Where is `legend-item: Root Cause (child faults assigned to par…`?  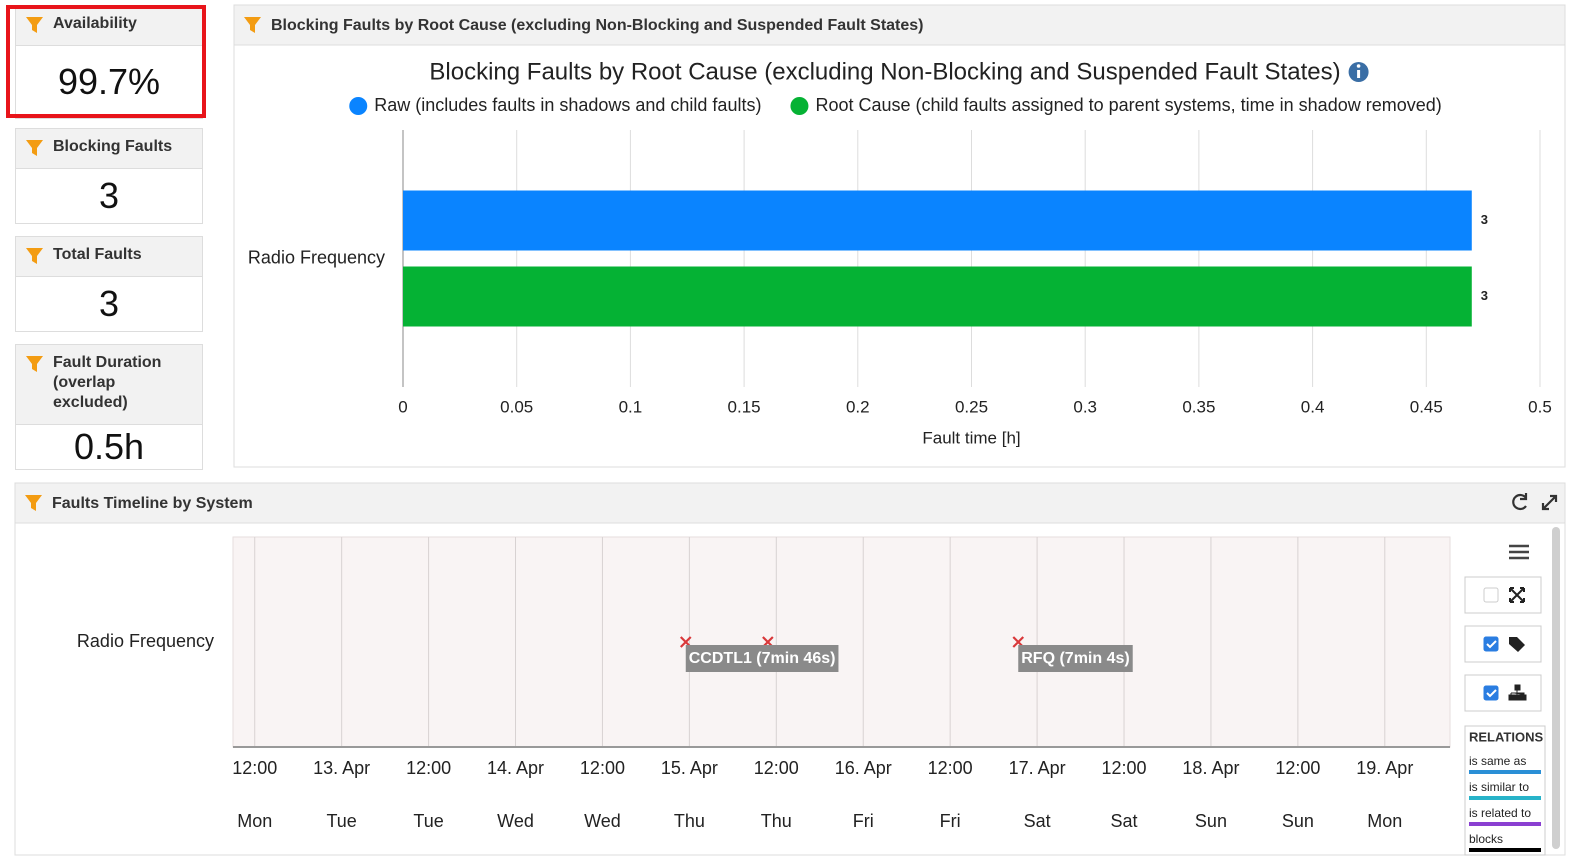
legend-item: Root Cause (child faults assigned to par… is located at coordinates (1116, 105).